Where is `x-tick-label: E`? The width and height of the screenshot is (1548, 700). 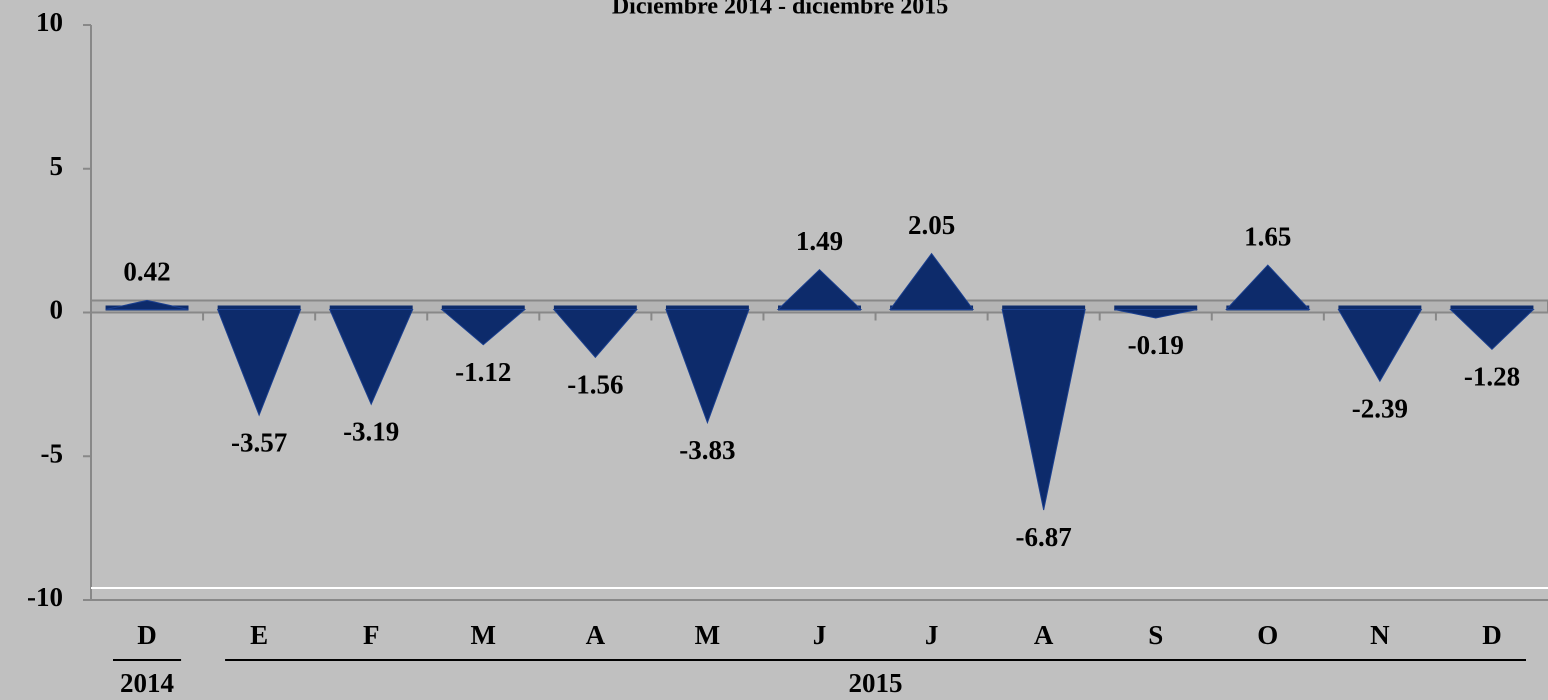
x-tick-label: E is located at coordinates (259, 635).